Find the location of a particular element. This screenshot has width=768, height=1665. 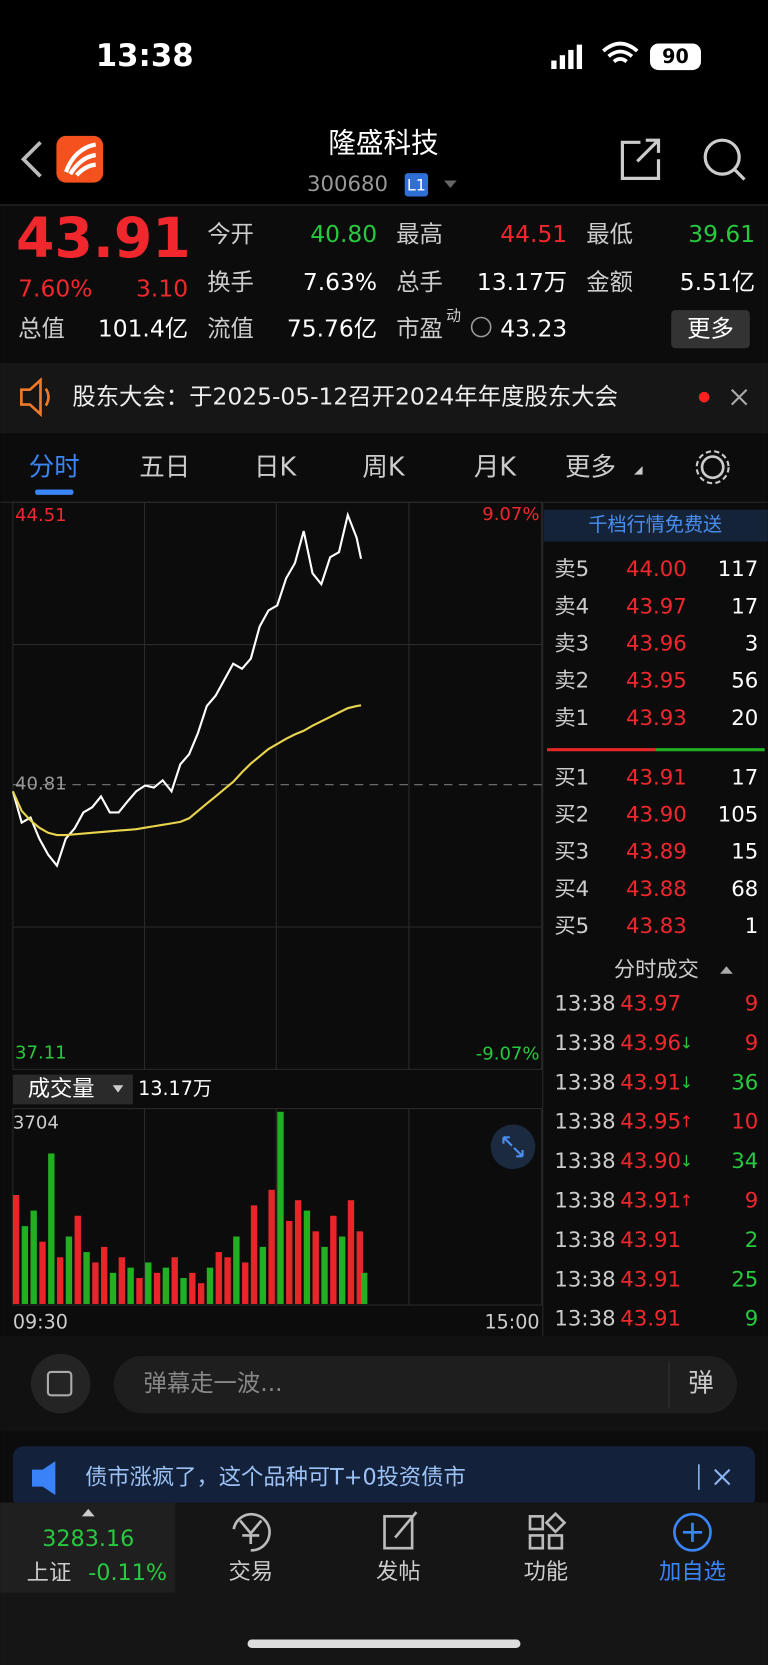

notice-dot is located at coordinates (704, 397).